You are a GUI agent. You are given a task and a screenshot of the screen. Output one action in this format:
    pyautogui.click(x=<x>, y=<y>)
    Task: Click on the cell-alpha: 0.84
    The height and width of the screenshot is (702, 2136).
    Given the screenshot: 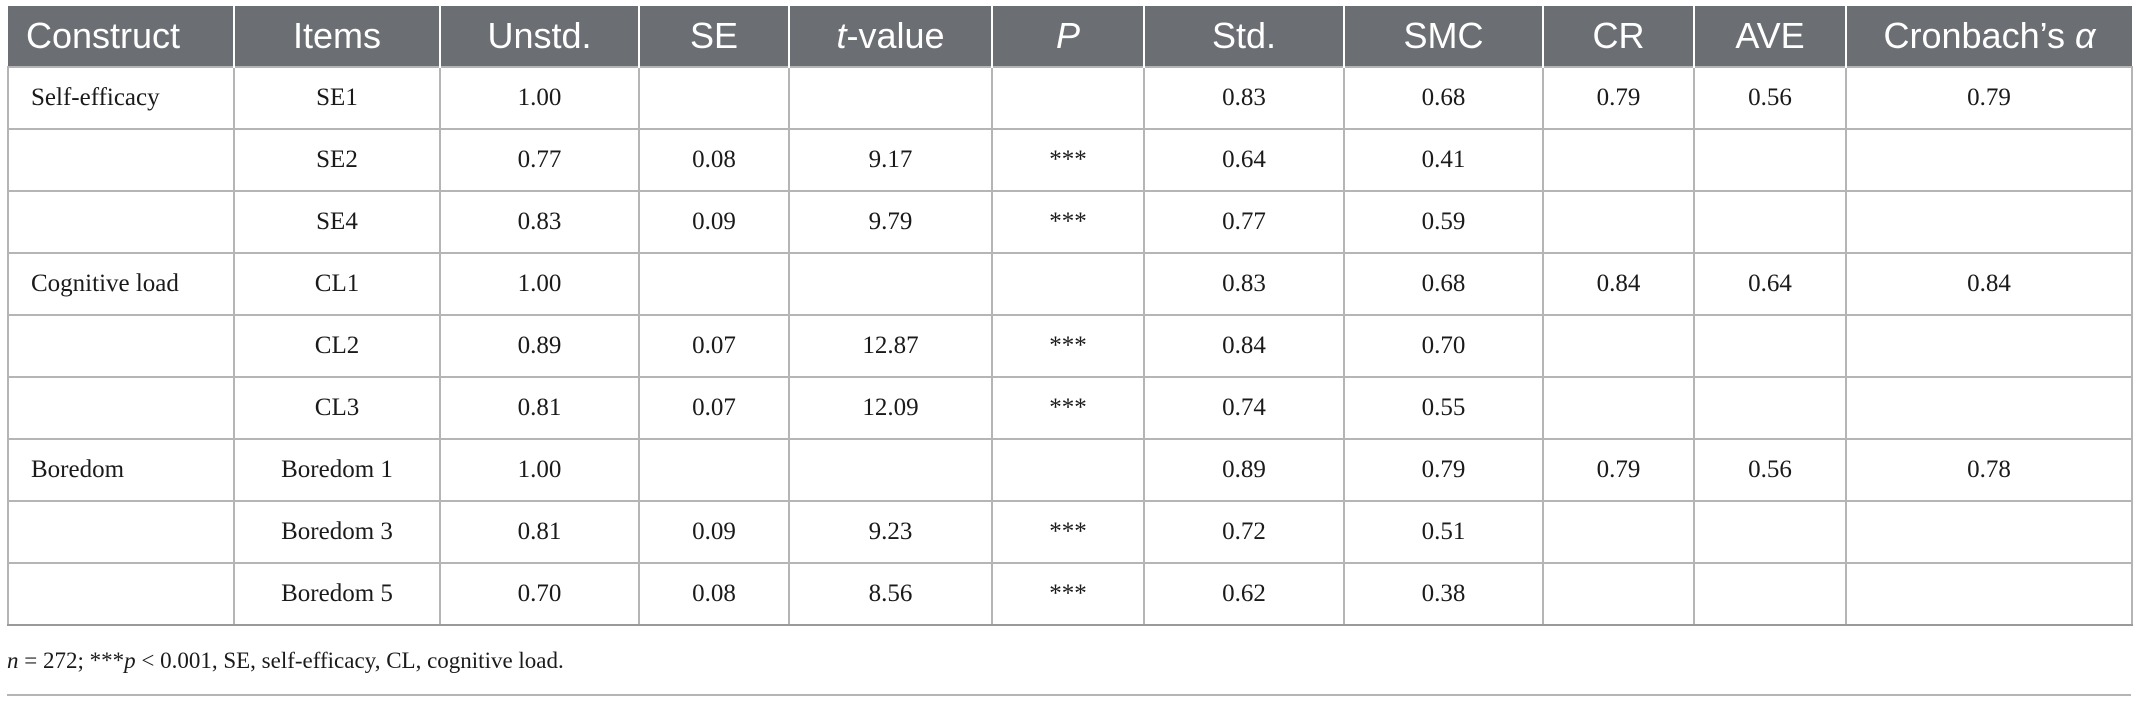 What is the action you would take?
    pyautogui.click(x=1989, y=284)
    